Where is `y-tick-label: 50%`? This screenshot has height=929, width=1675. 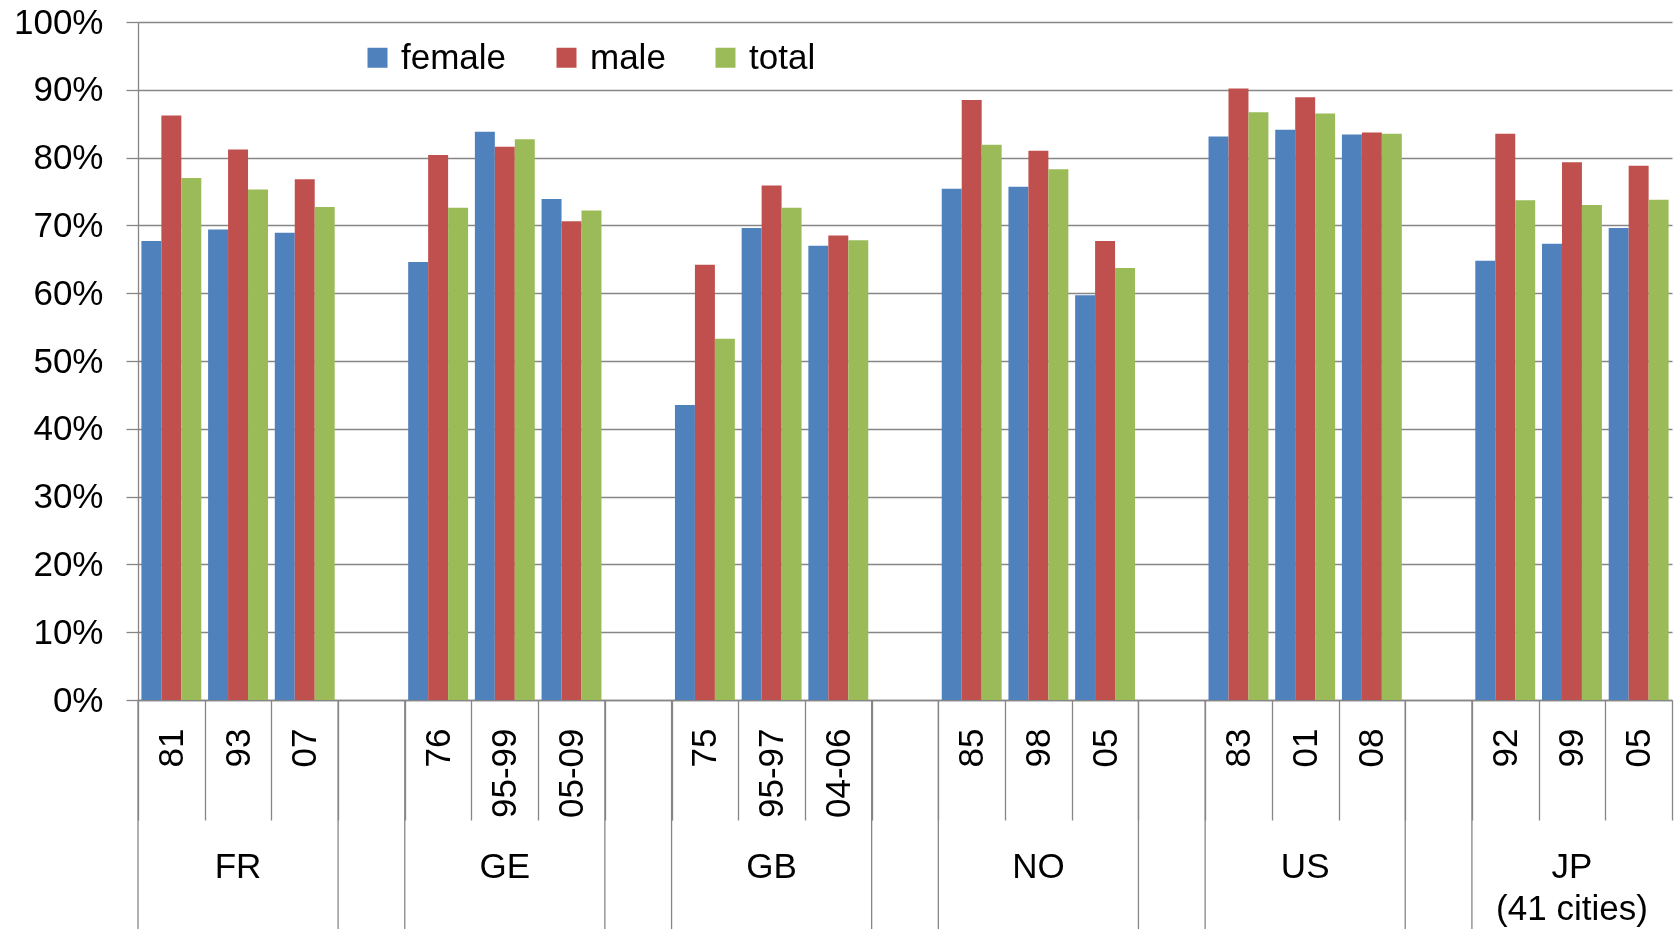
y-tick-label: 50% is located at coordinates (68, 360).